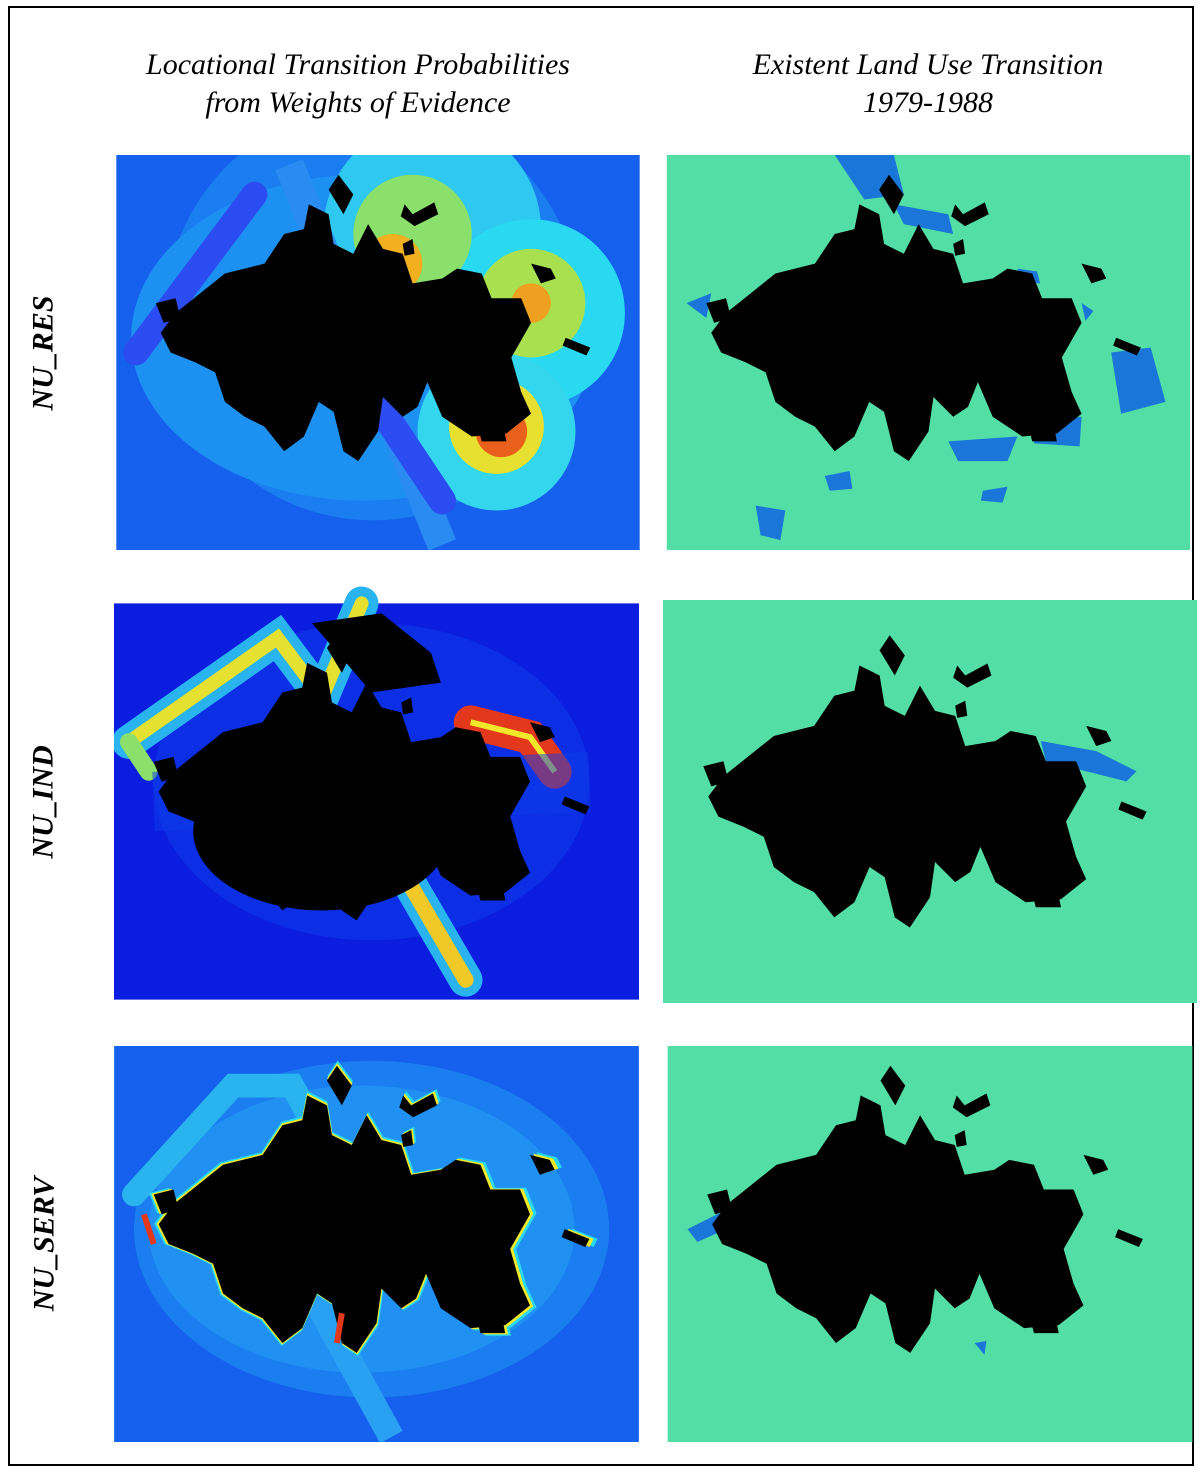 This screenshot has width=1204, height=1473. I want to click on row-label-nu-serv: NU_SERV, so click(44, 1244).